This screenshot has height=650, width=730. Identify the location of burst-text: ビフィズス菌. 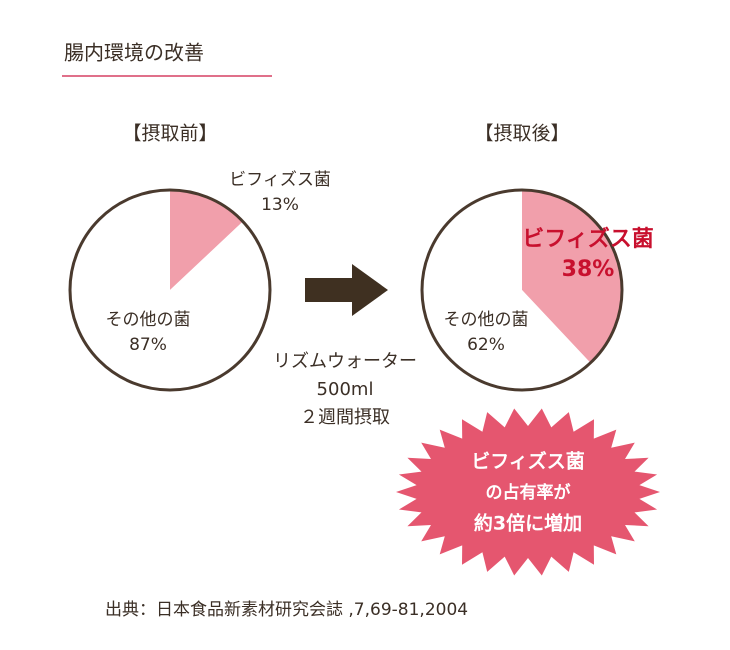
(528, 461).